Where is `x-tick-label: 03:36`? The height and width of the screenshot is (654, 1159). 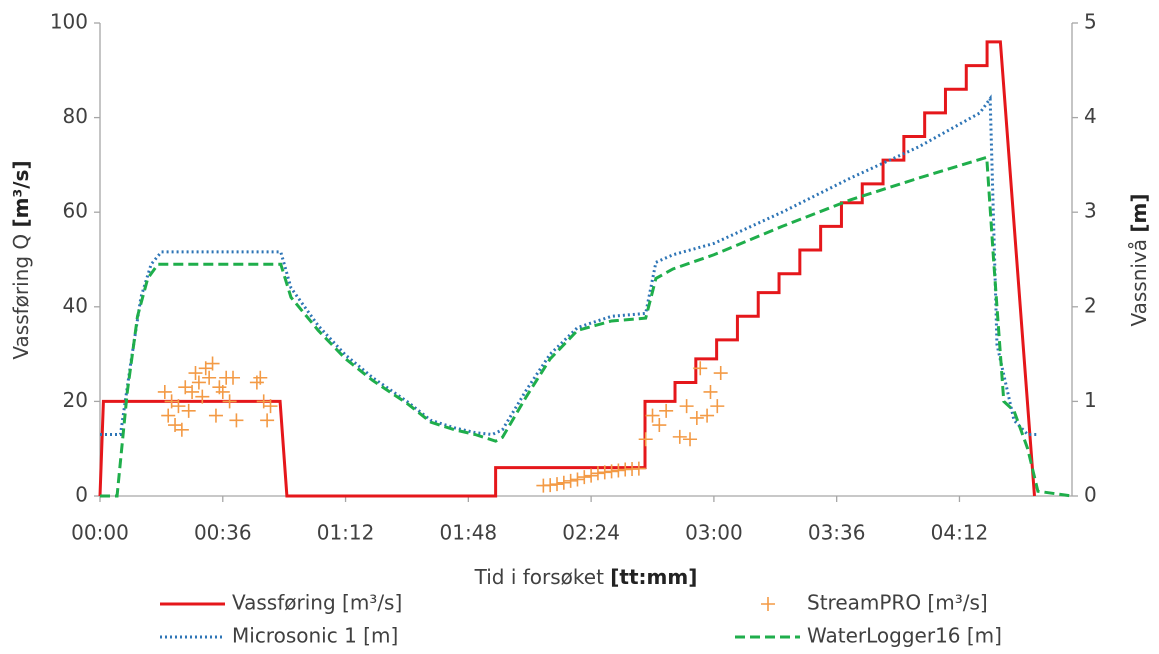
x-tick-label: 03:36 is located at coordinates (837, 533).